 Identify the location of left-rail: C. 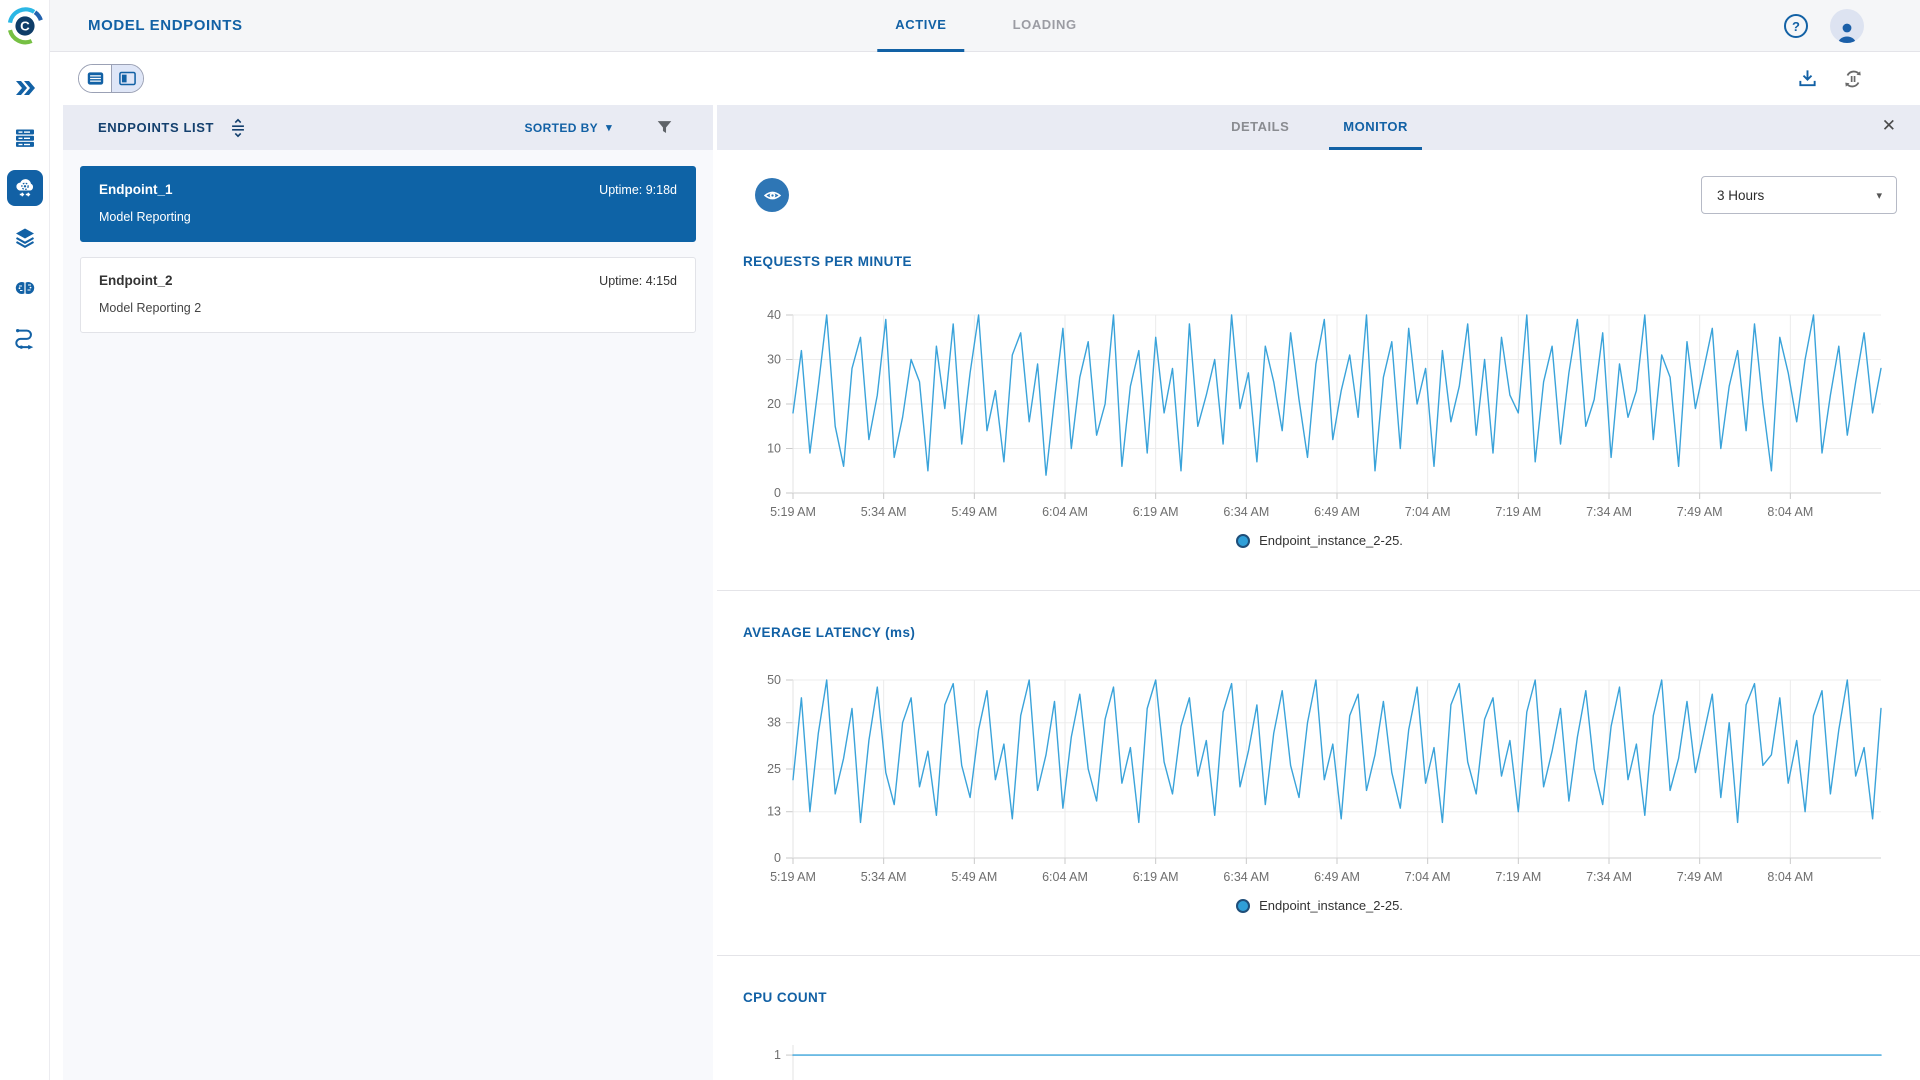
(25, 540).